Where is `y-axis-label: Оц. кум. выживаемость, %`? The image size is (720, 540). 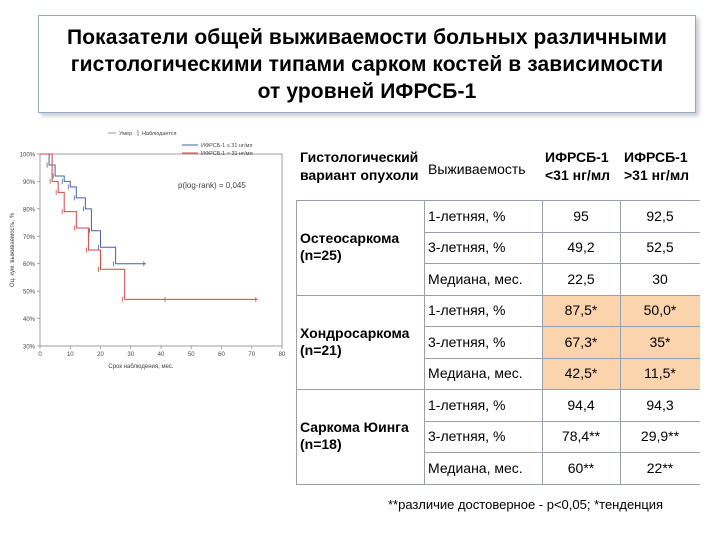 y-axis-label: Оц. кум. выживаемость, % is located at coordinates (13, 249).